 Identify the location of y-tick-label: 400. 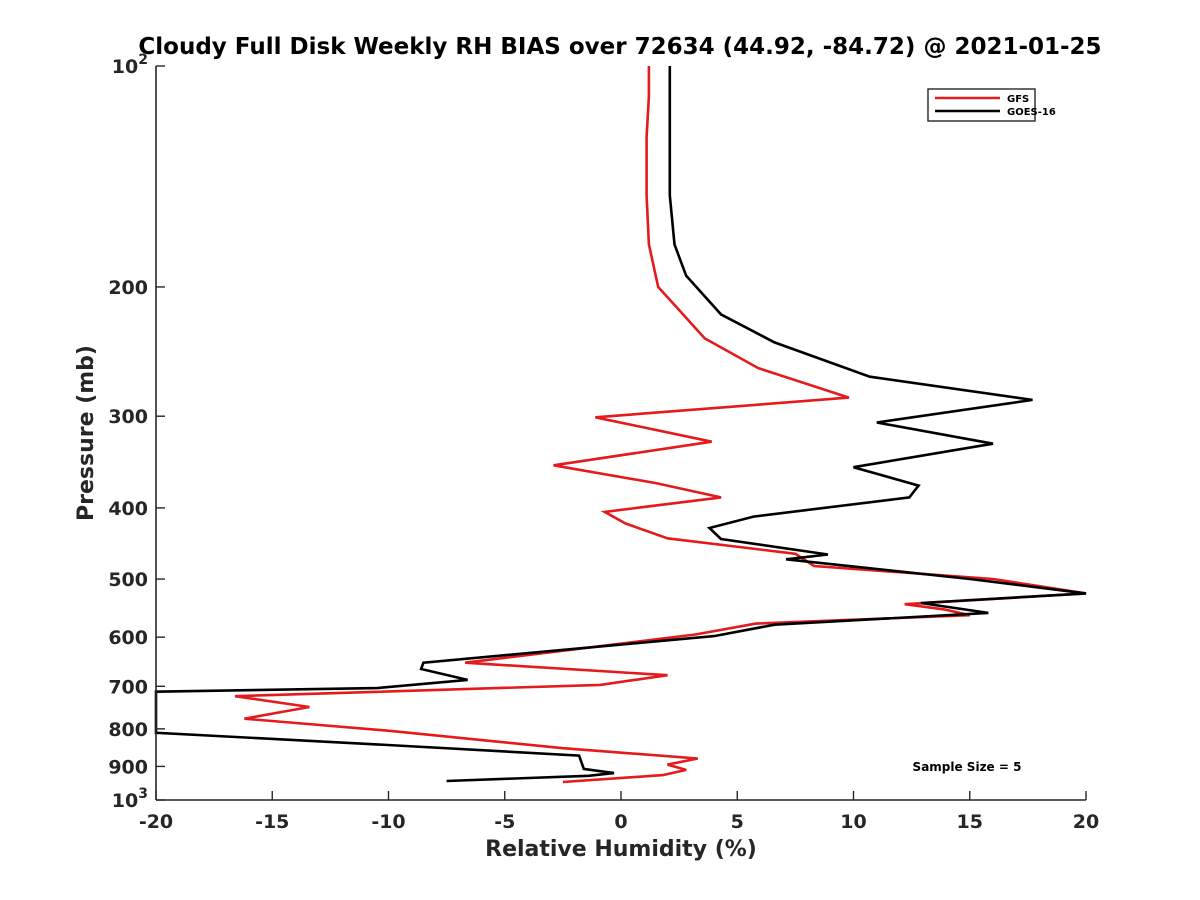
(128, 509).